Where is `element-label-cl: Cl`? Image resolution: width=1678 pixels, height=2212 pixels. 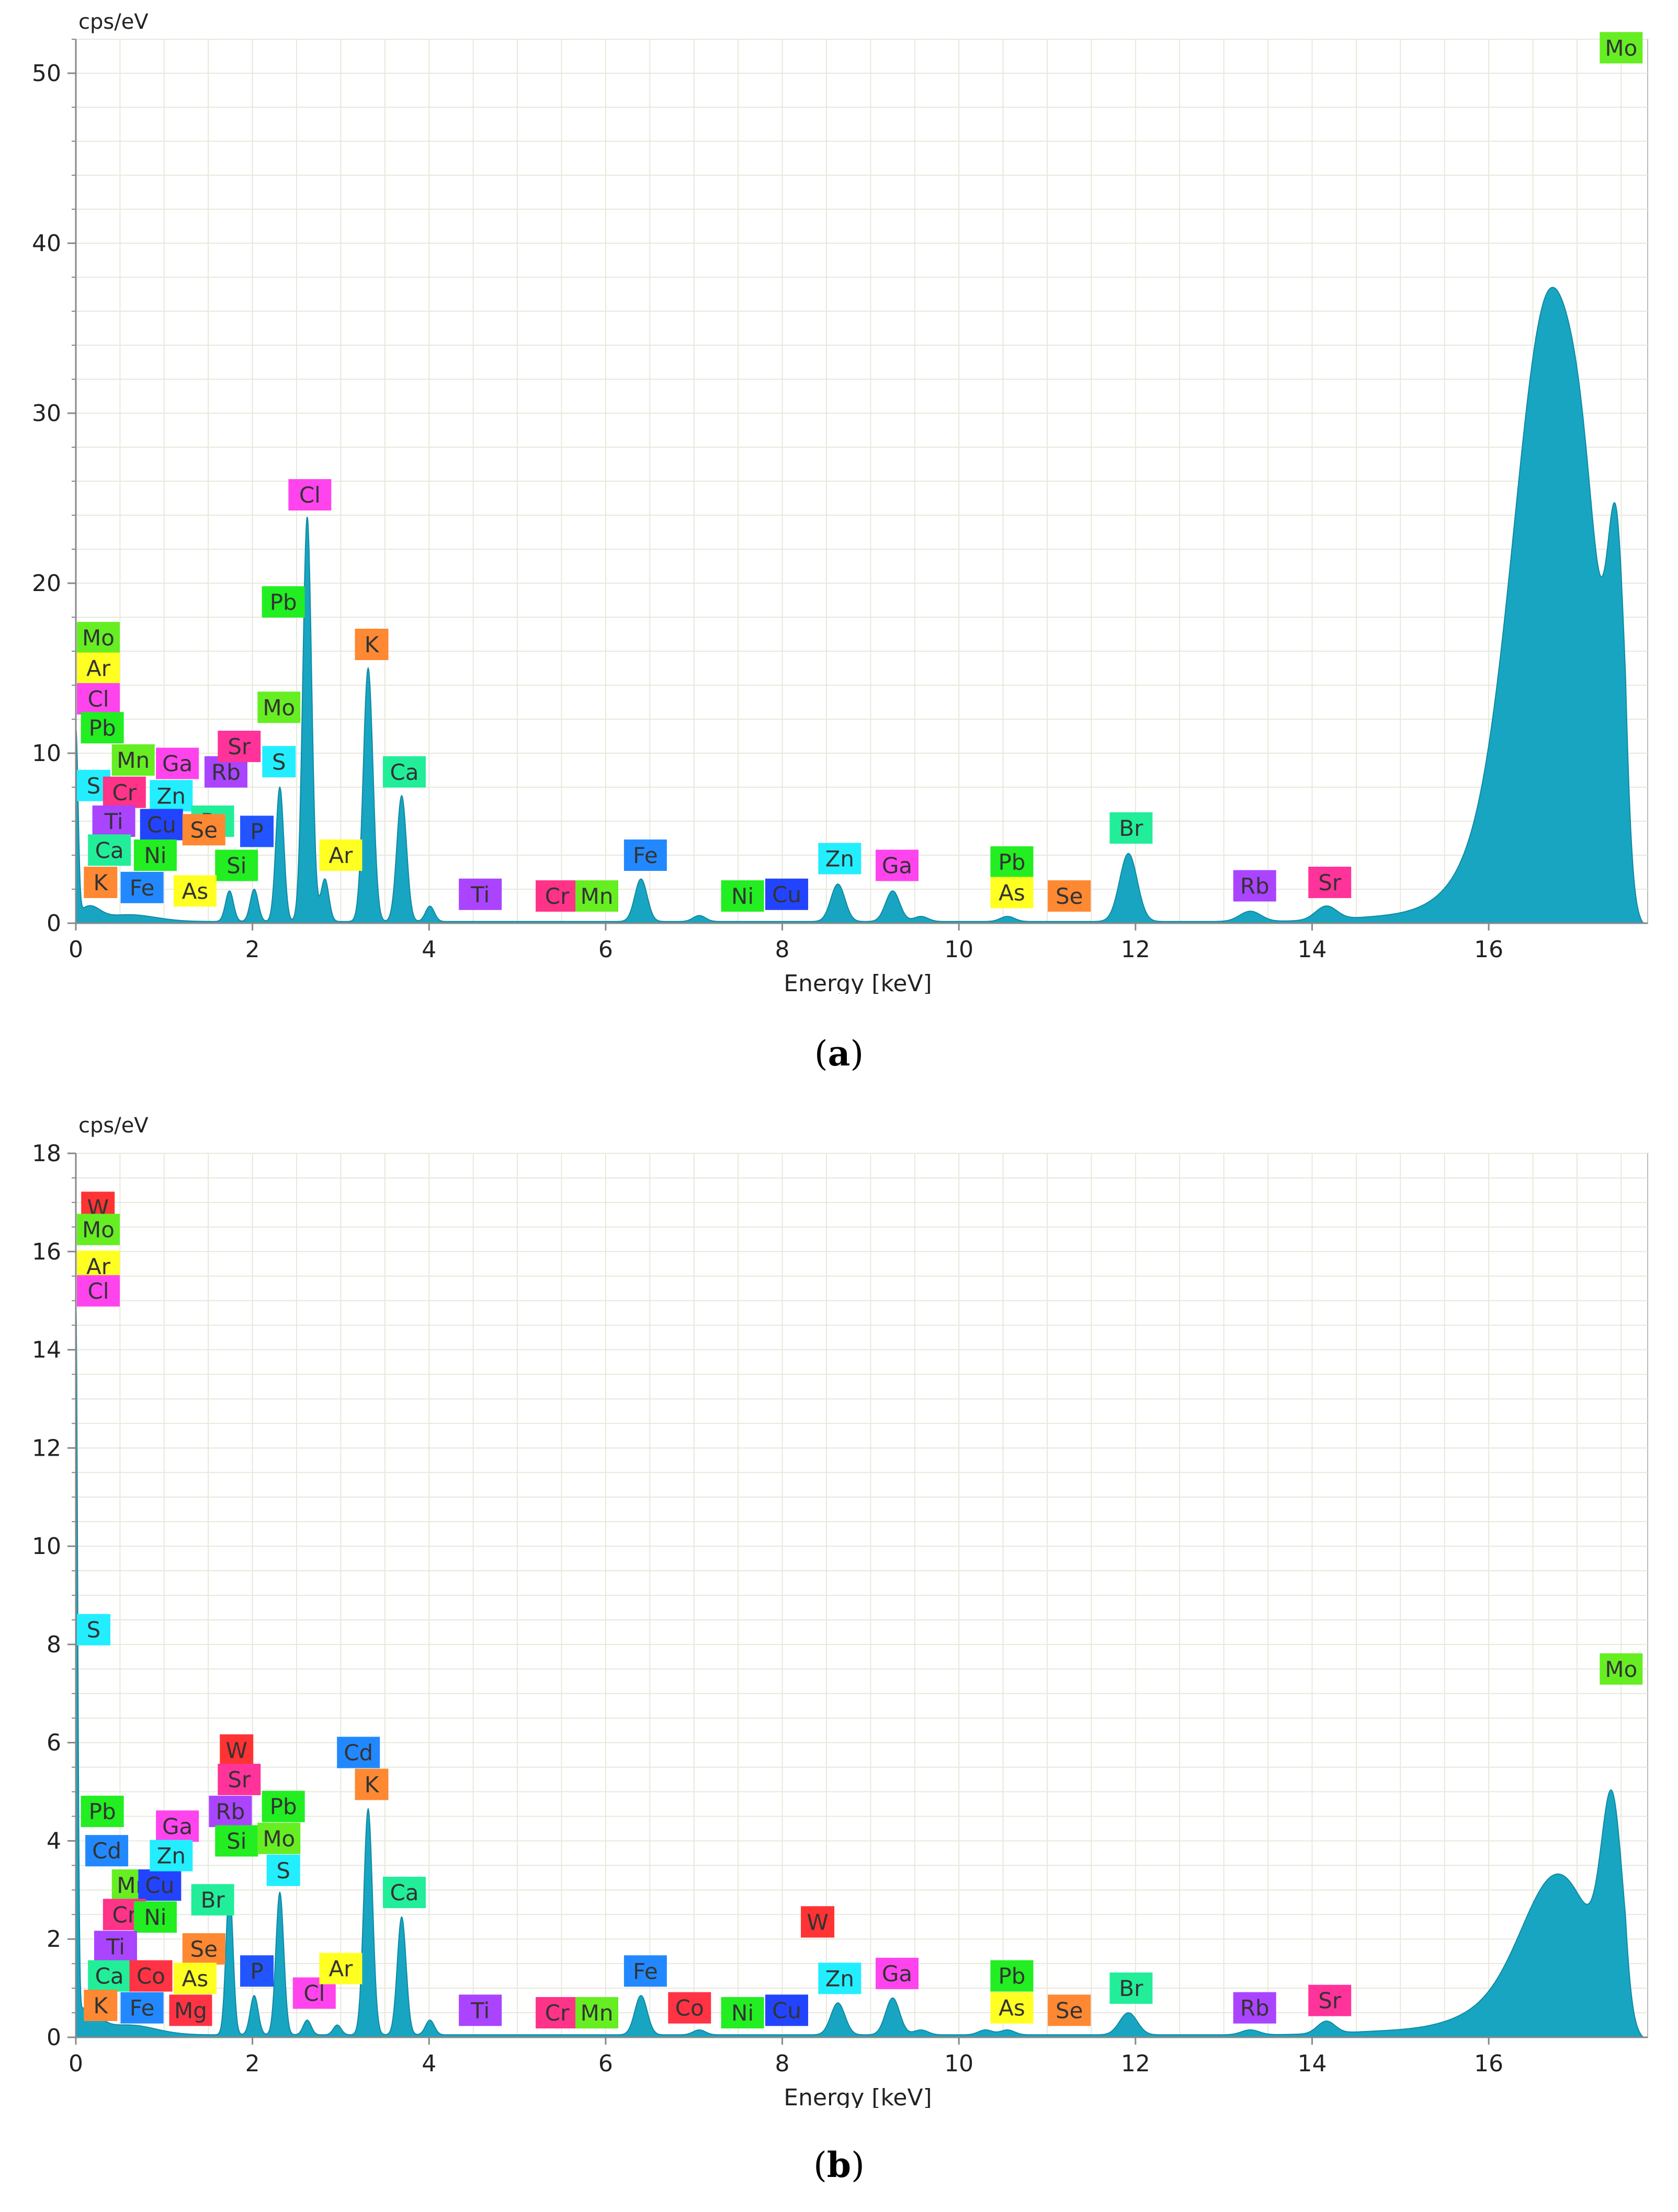
element-label-cl: Cl is located at coordinates (310, 495).